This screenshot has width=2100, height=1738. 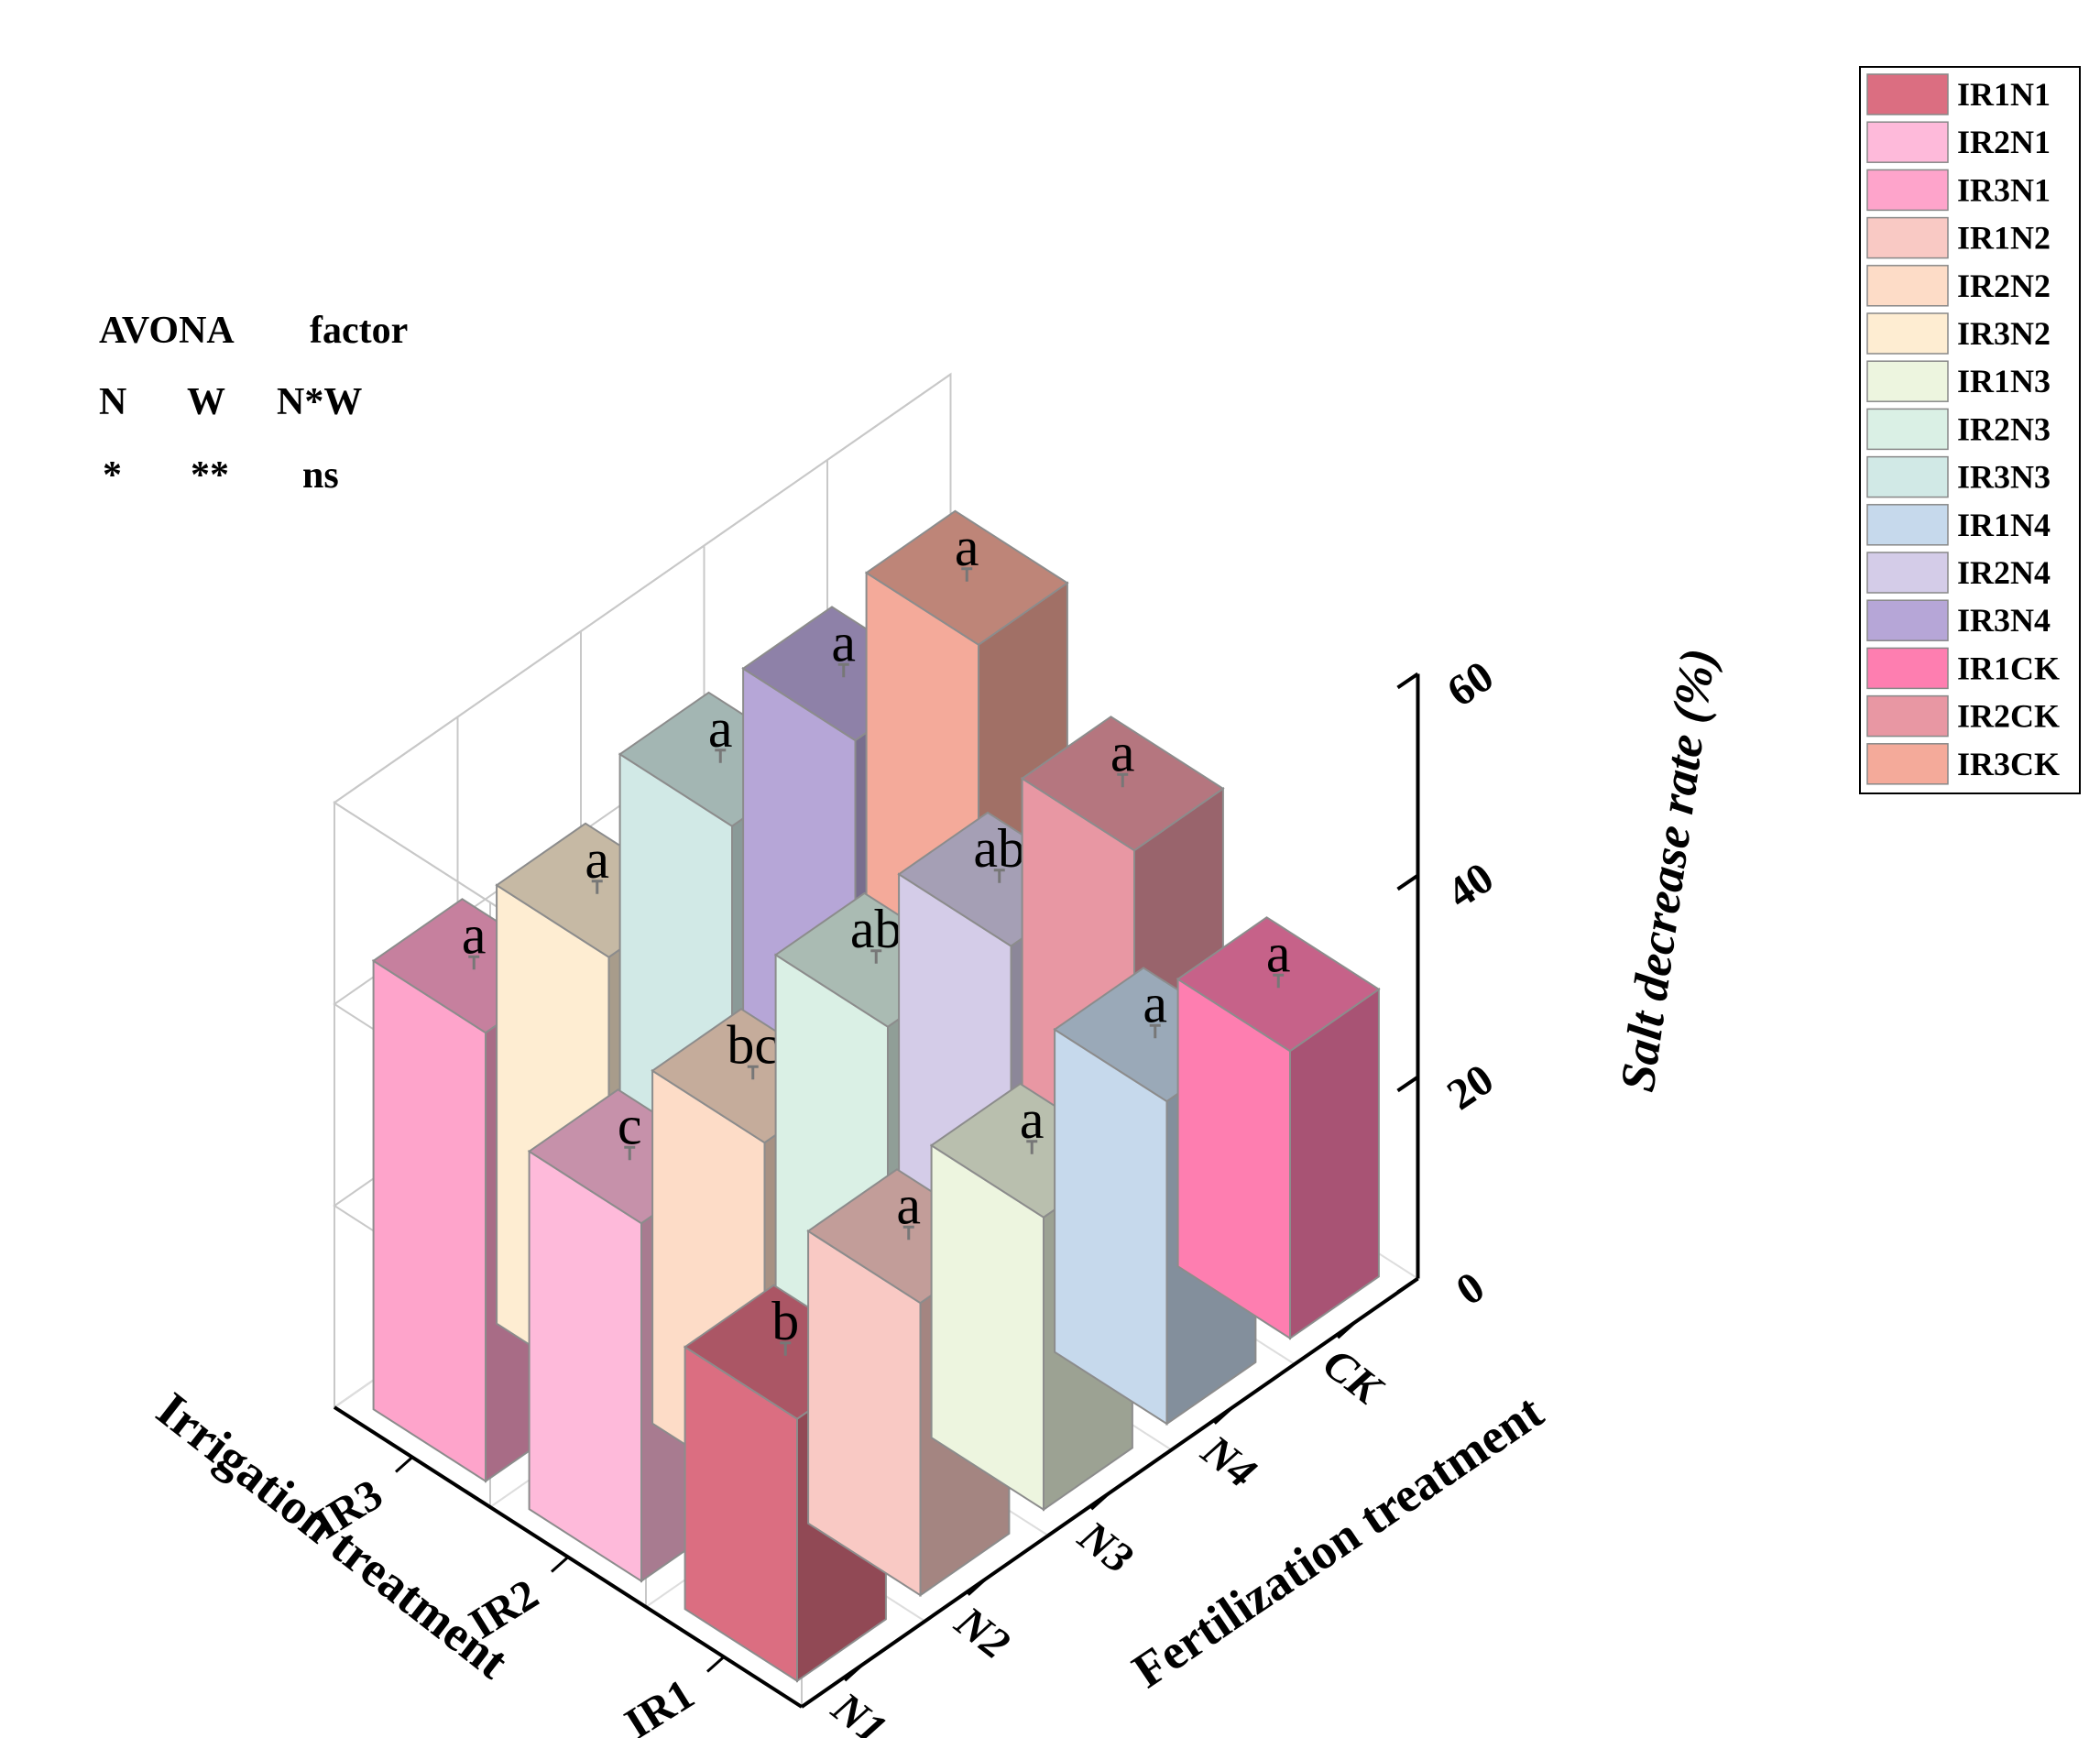 What do you see at coordinates (167, 331) in the screenshot?
I see `anova-heading-1: AVONA` at bounding box center [167, 331].